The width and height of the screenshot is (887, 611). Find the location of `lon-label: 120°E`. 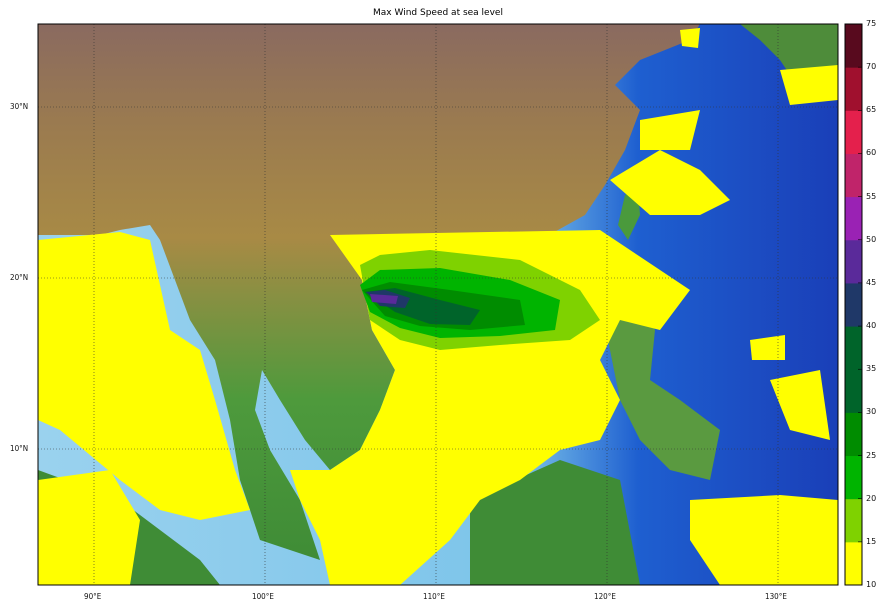

lon-label: 120°E is located at coordinates (605, 596).